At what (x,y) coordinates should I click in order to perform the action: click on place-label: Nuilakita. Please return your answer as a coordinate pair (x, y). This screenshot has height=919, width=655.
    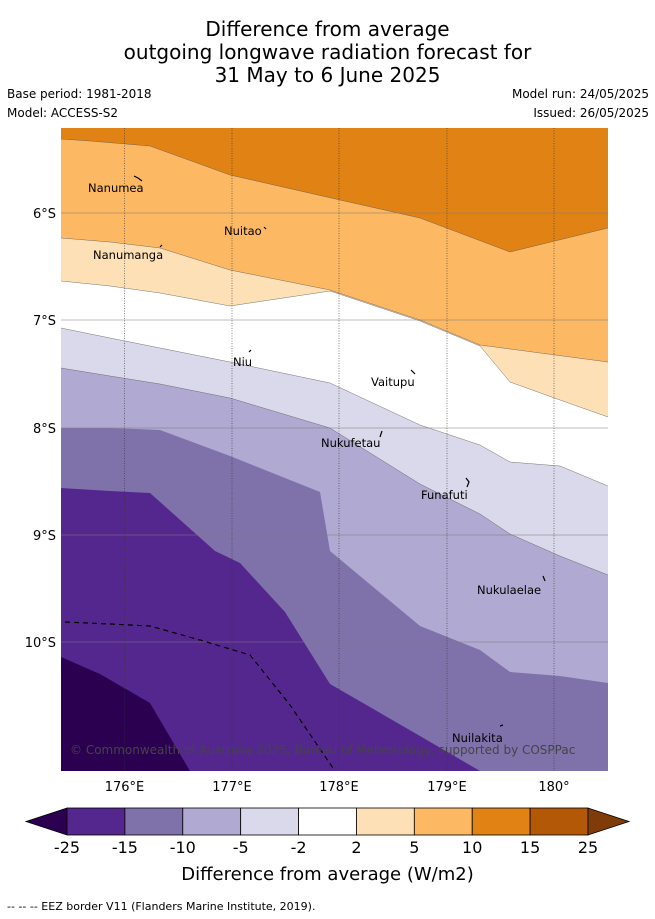
    Looking at the image, I should click on (477, 738).